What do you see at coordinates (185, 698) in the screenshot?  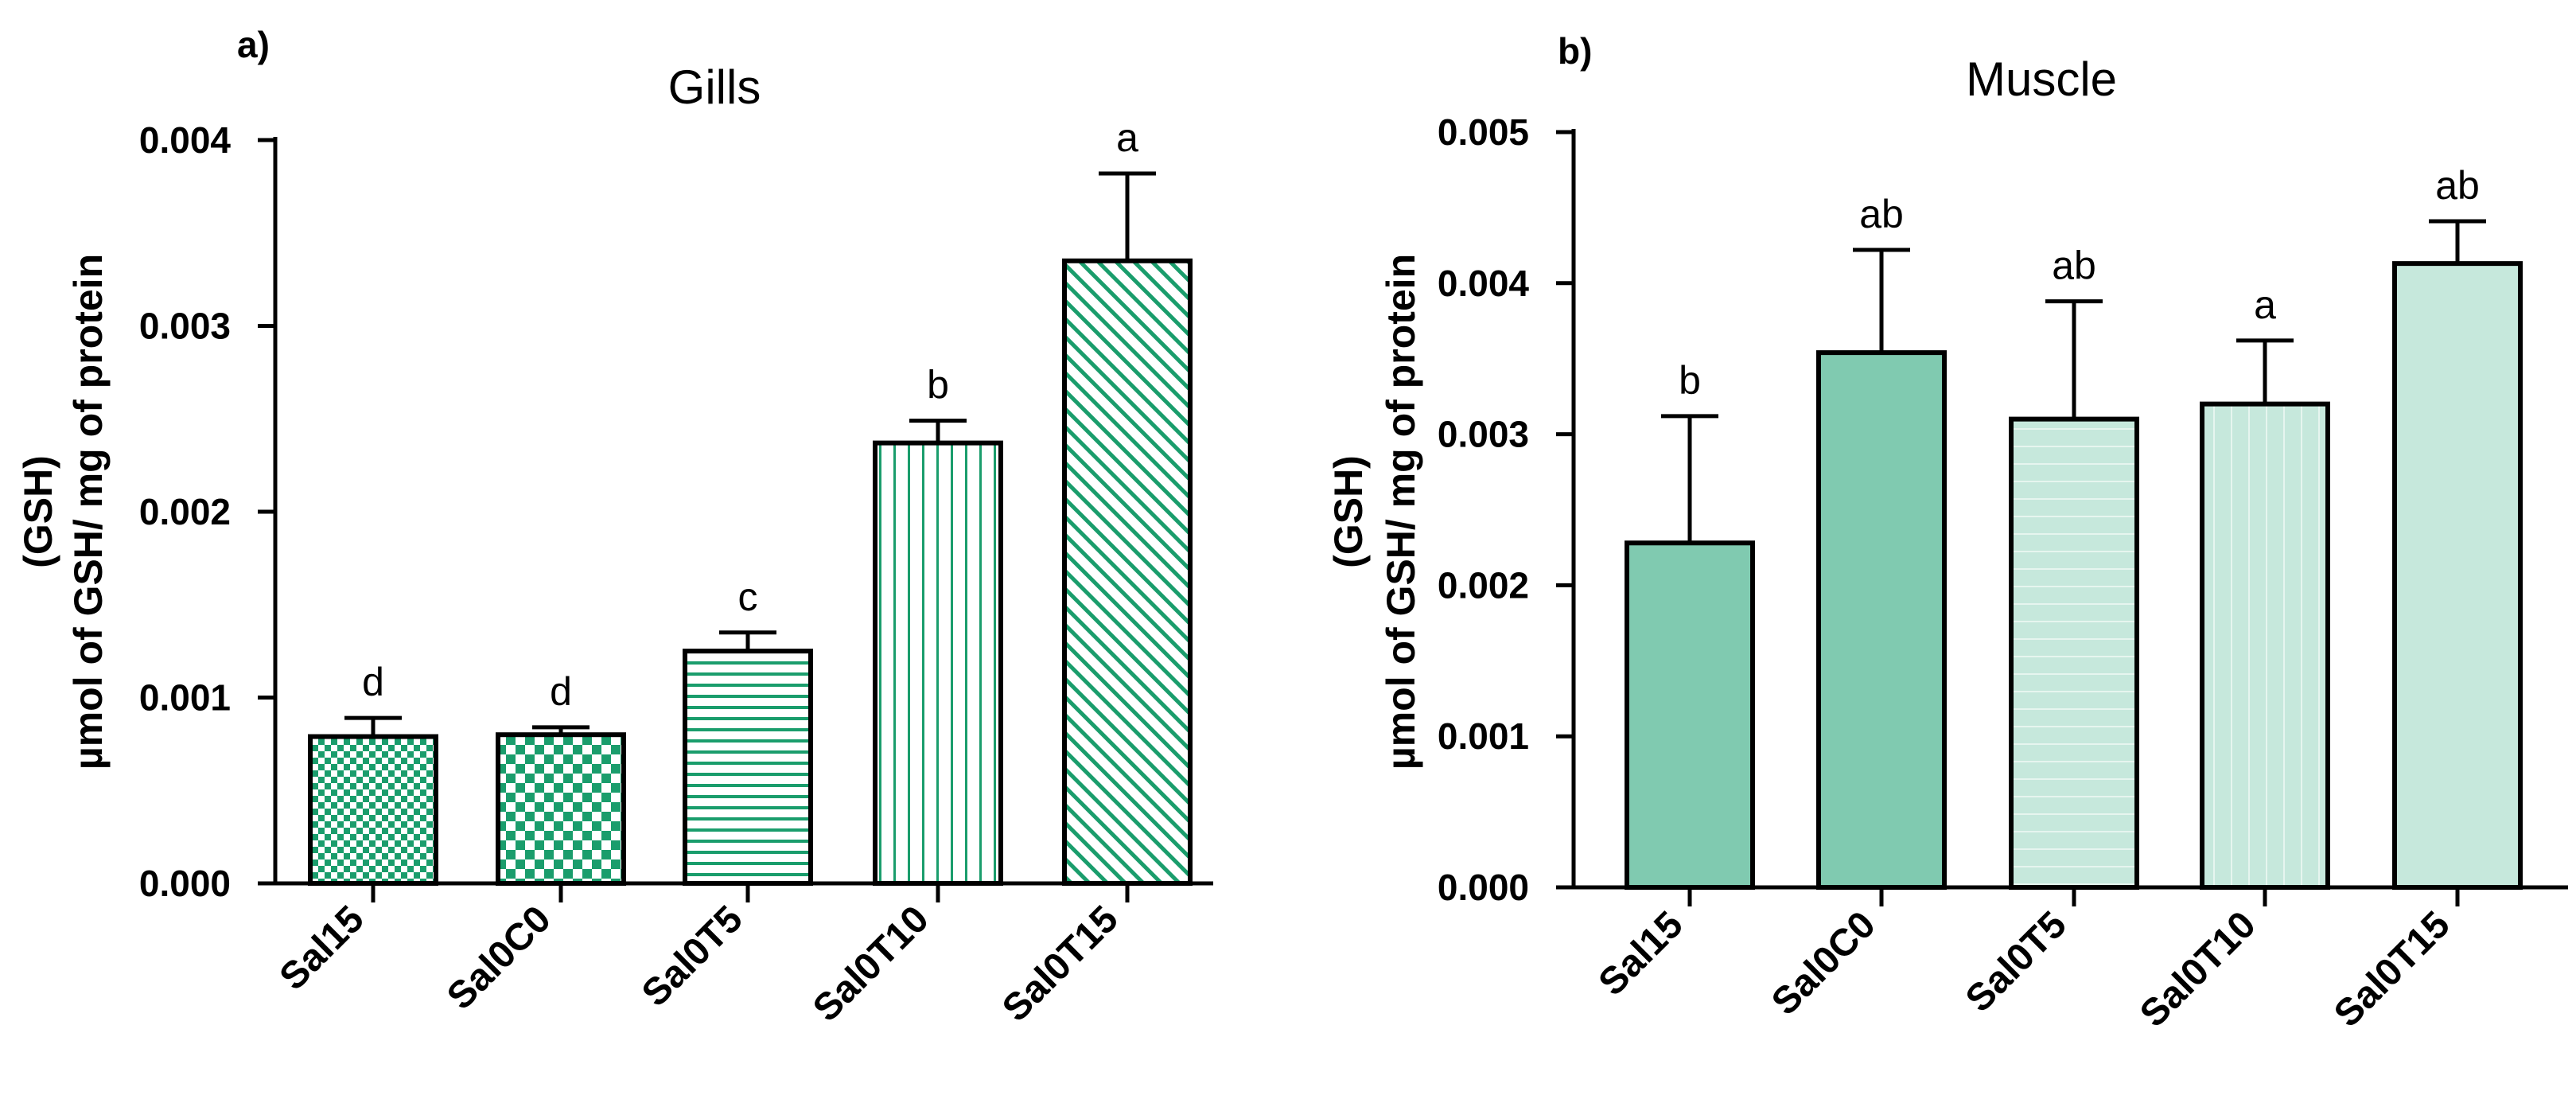 I see `gills-y-tick-label: 0.001` at bounding box center [185, 698].